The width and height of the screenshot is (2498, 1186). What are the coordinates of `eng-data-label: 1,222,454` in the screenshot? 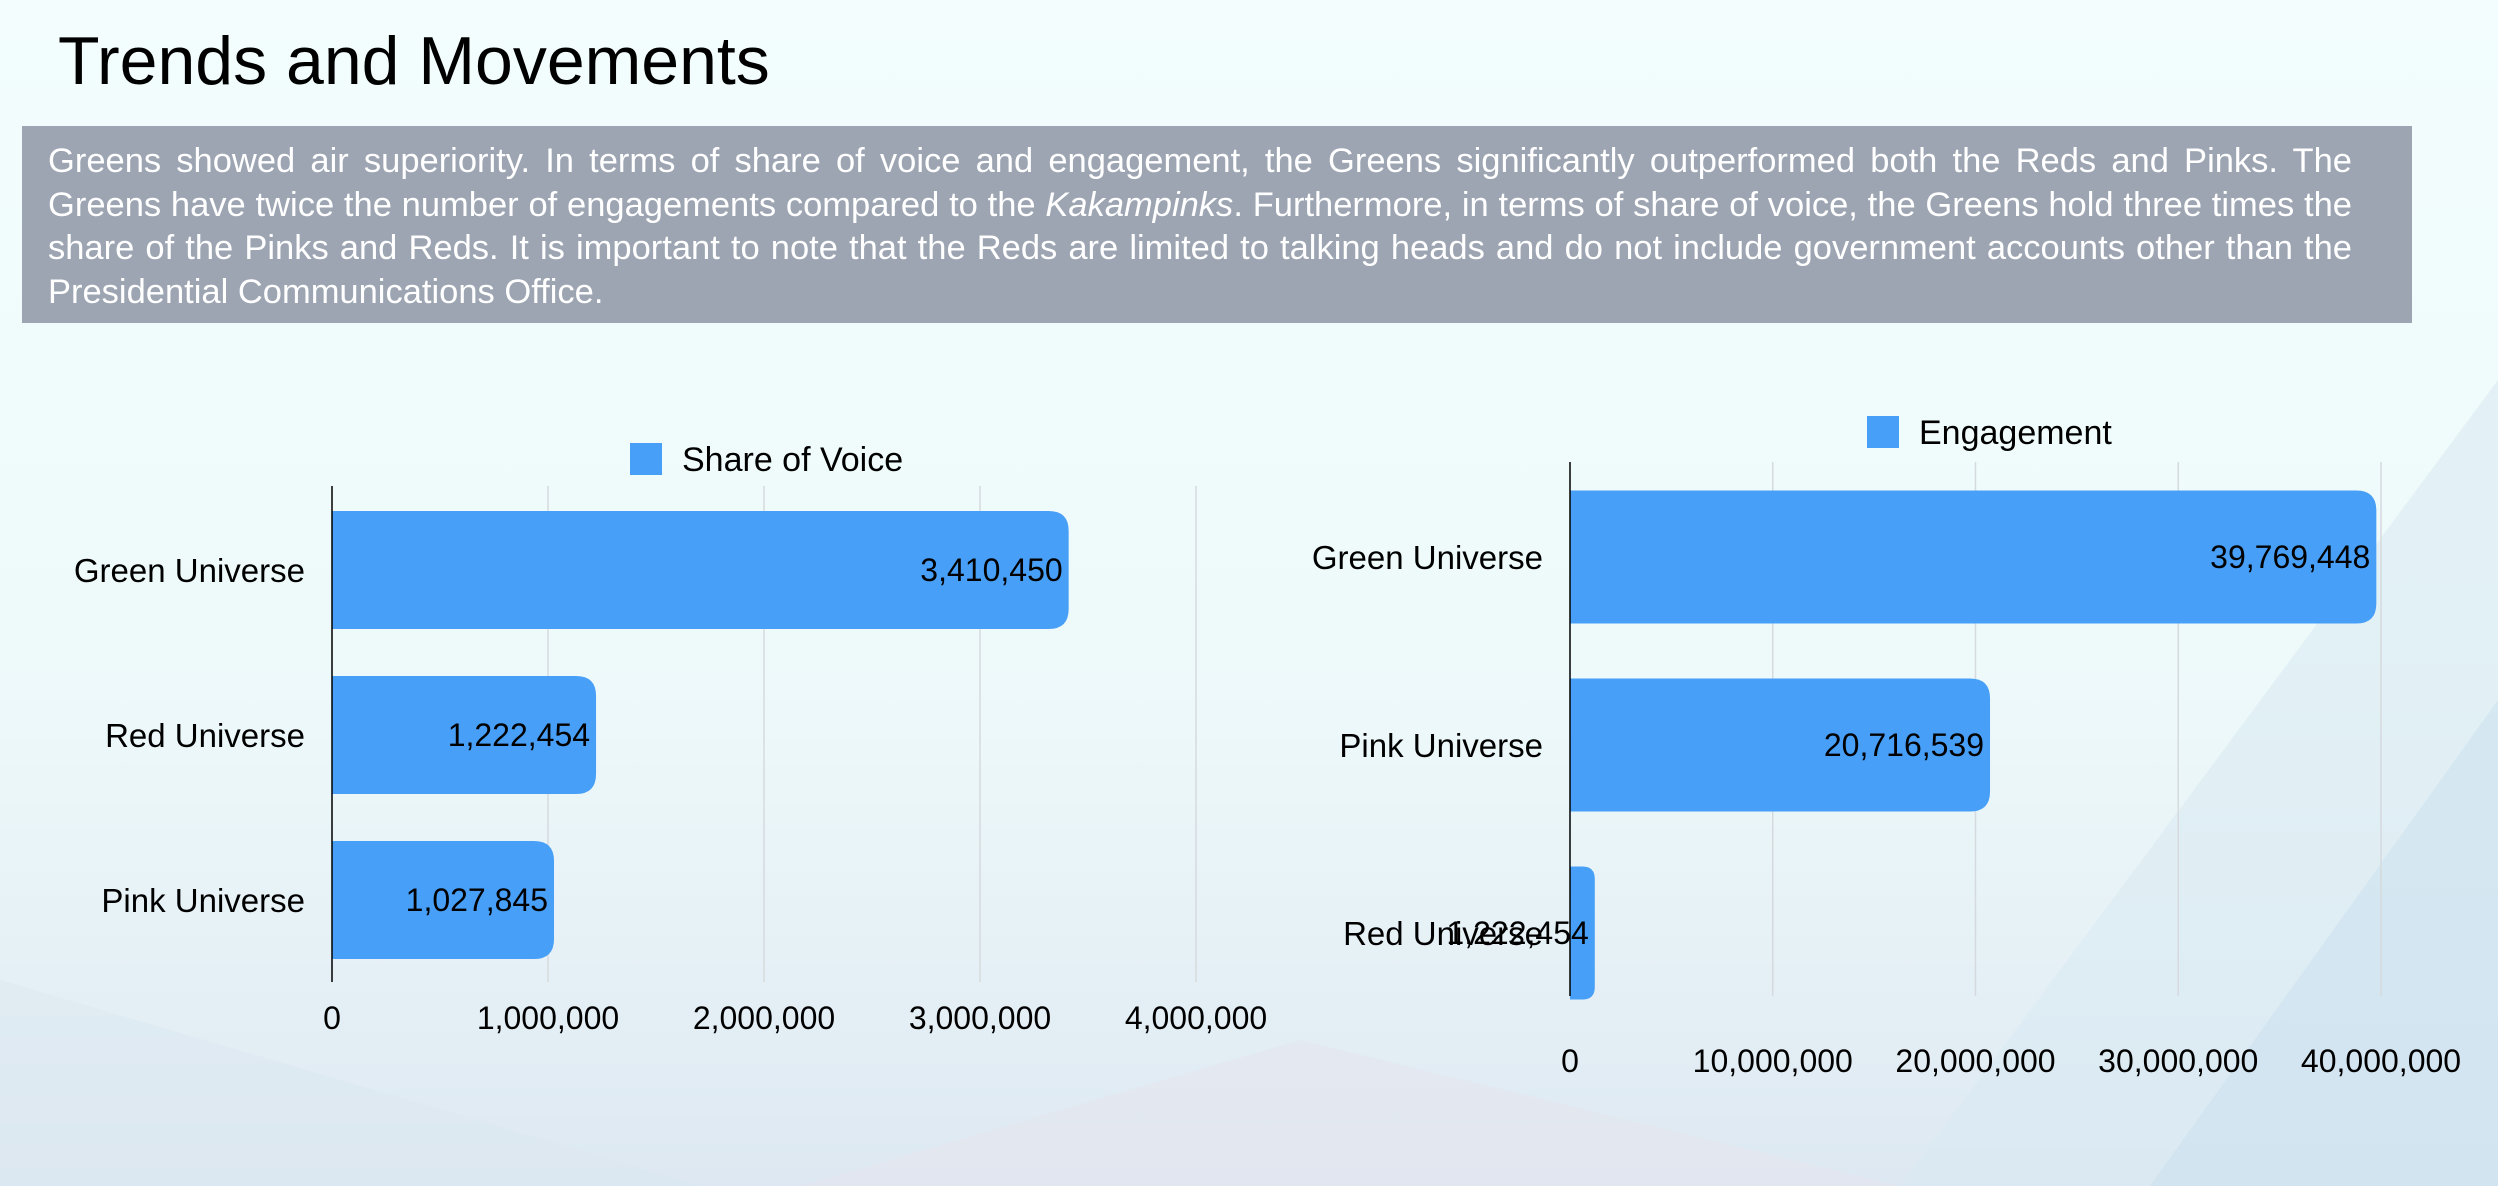 It's located at (1517, 933).